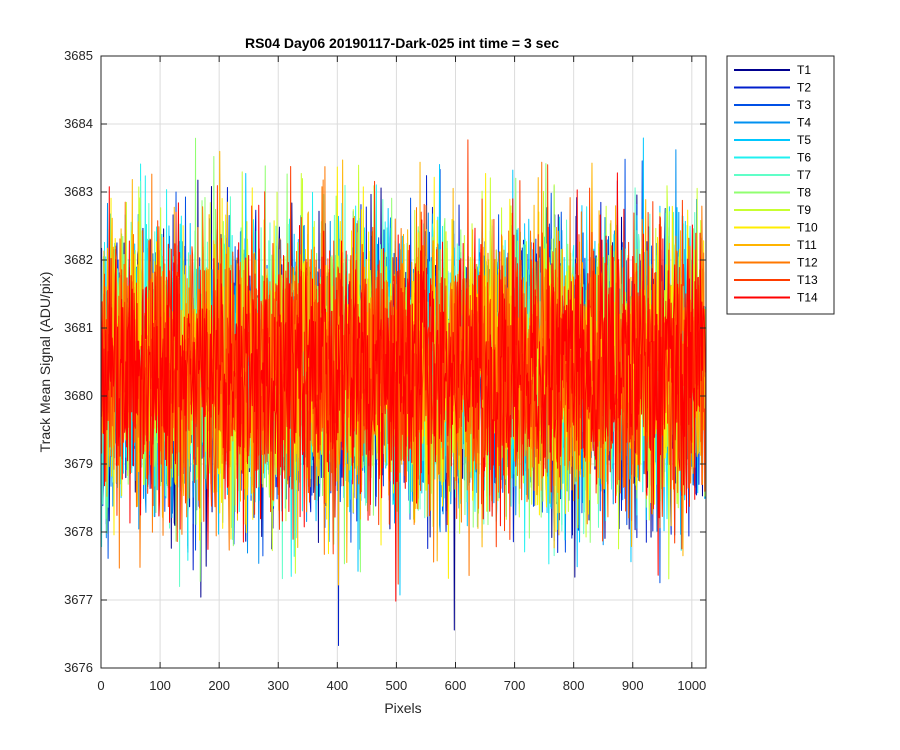 The image size is (900, 750). Describe the element at coordinates (78, 599) in the screenshot. I see `y-tick-label: 3677` at that location.